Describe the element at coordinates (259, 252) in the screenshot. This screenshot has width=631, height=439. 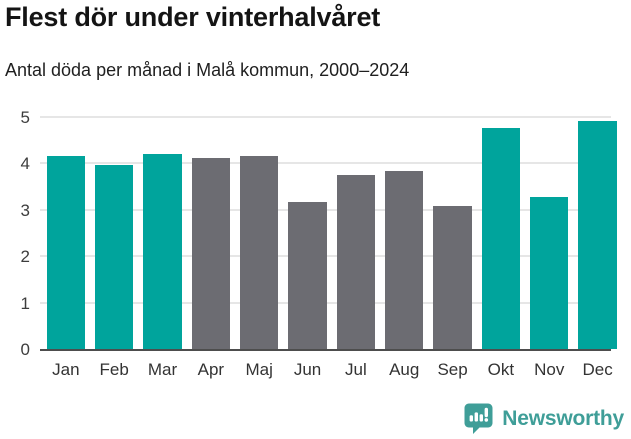
I see `bar-maj` at that location.